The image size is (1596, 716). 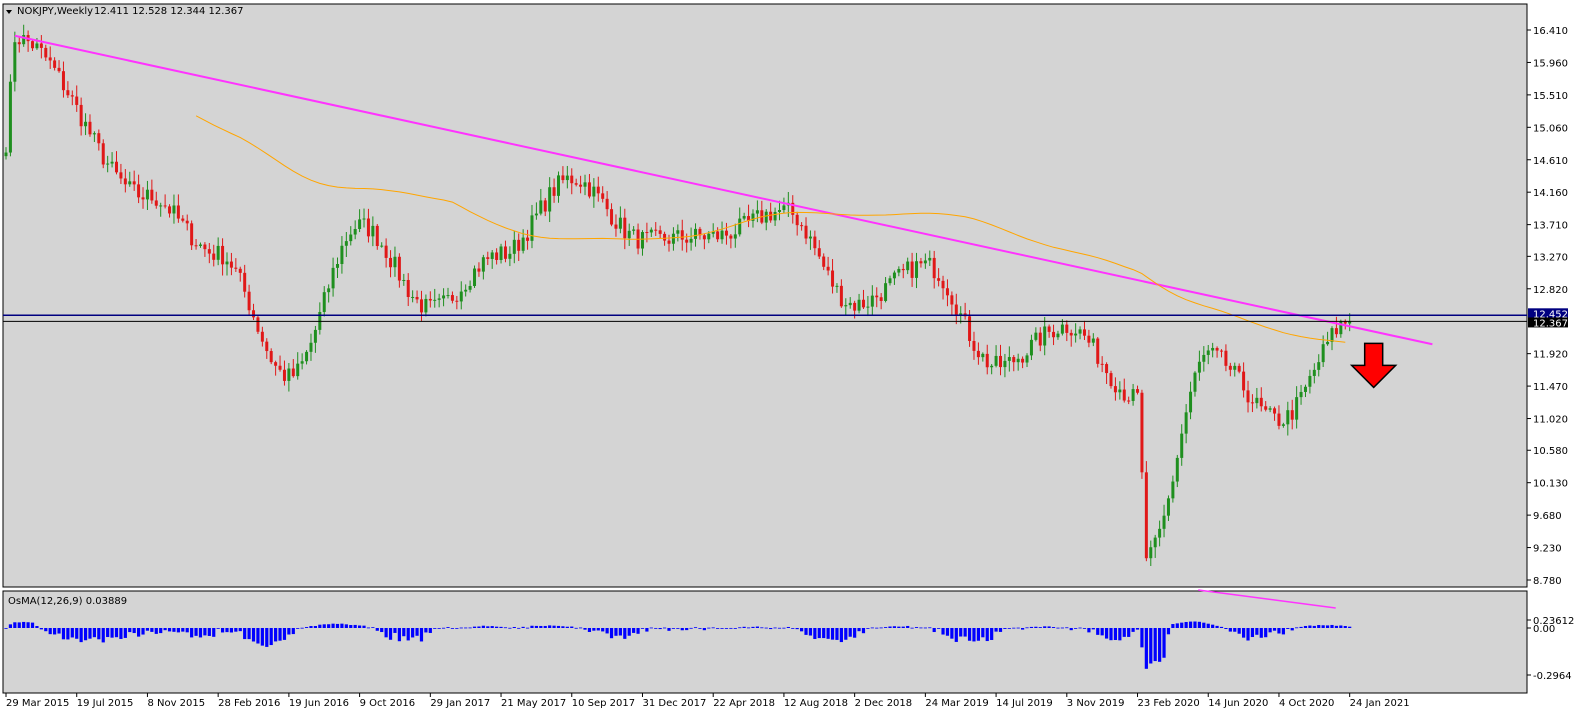 What do you see at coordinates (1169, 703) in the screenshot?
I see `date-tick-label: 23 Feb 2020` at bounding box center [1169, 703].